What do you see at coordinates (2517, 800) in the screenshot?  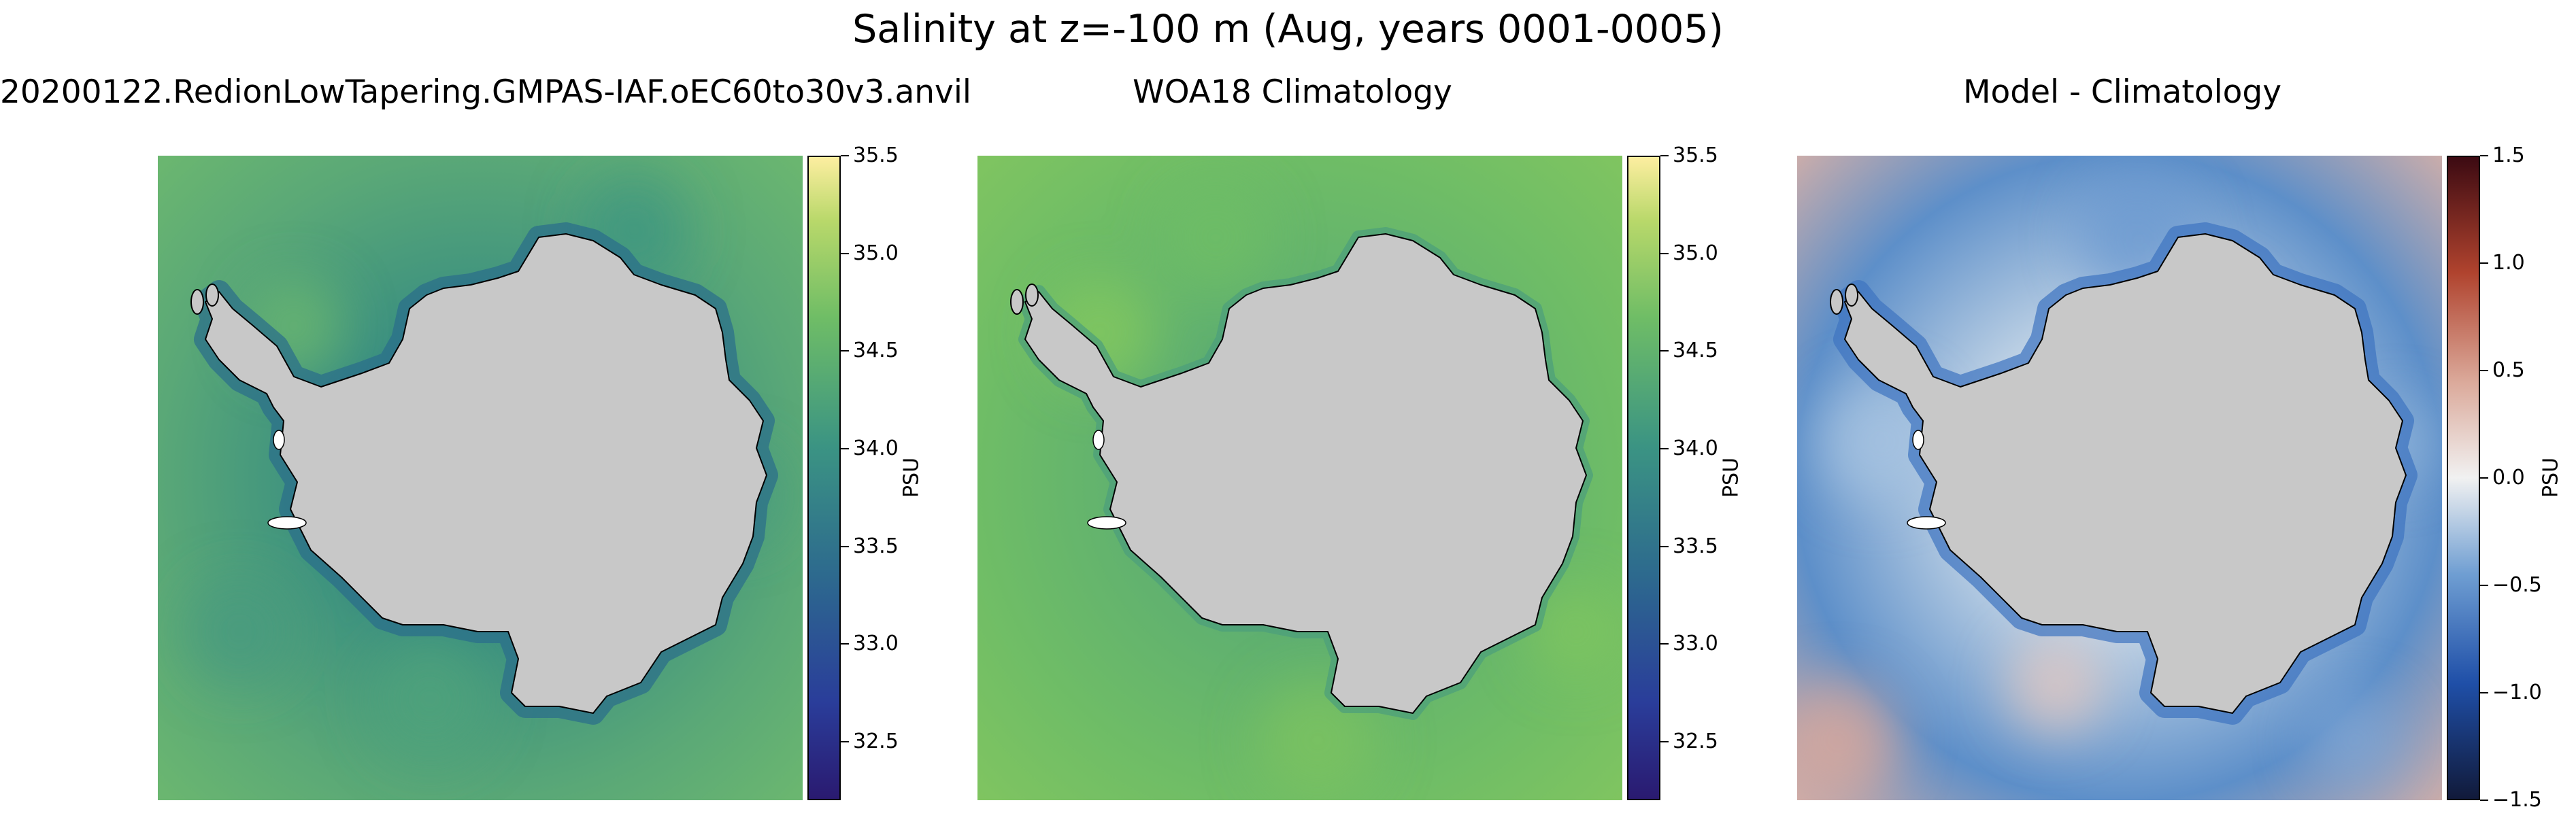 I see `colorbar-tick-label: −1.5` at bounding box center [2517, 800].